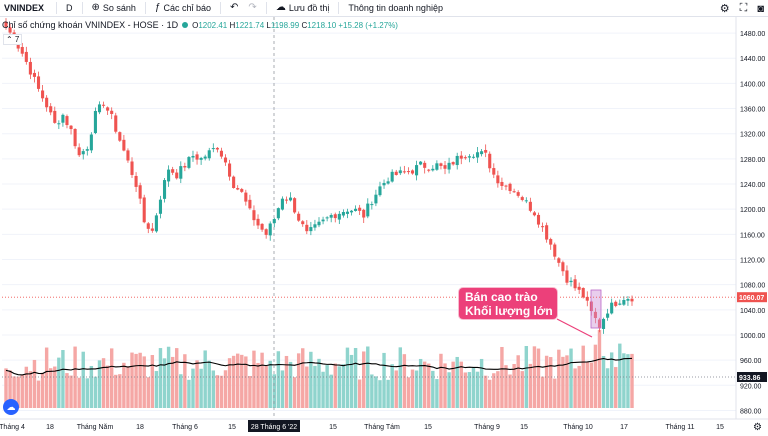  I want to click on y-tick-label: 1240.00, so click(752, 185).